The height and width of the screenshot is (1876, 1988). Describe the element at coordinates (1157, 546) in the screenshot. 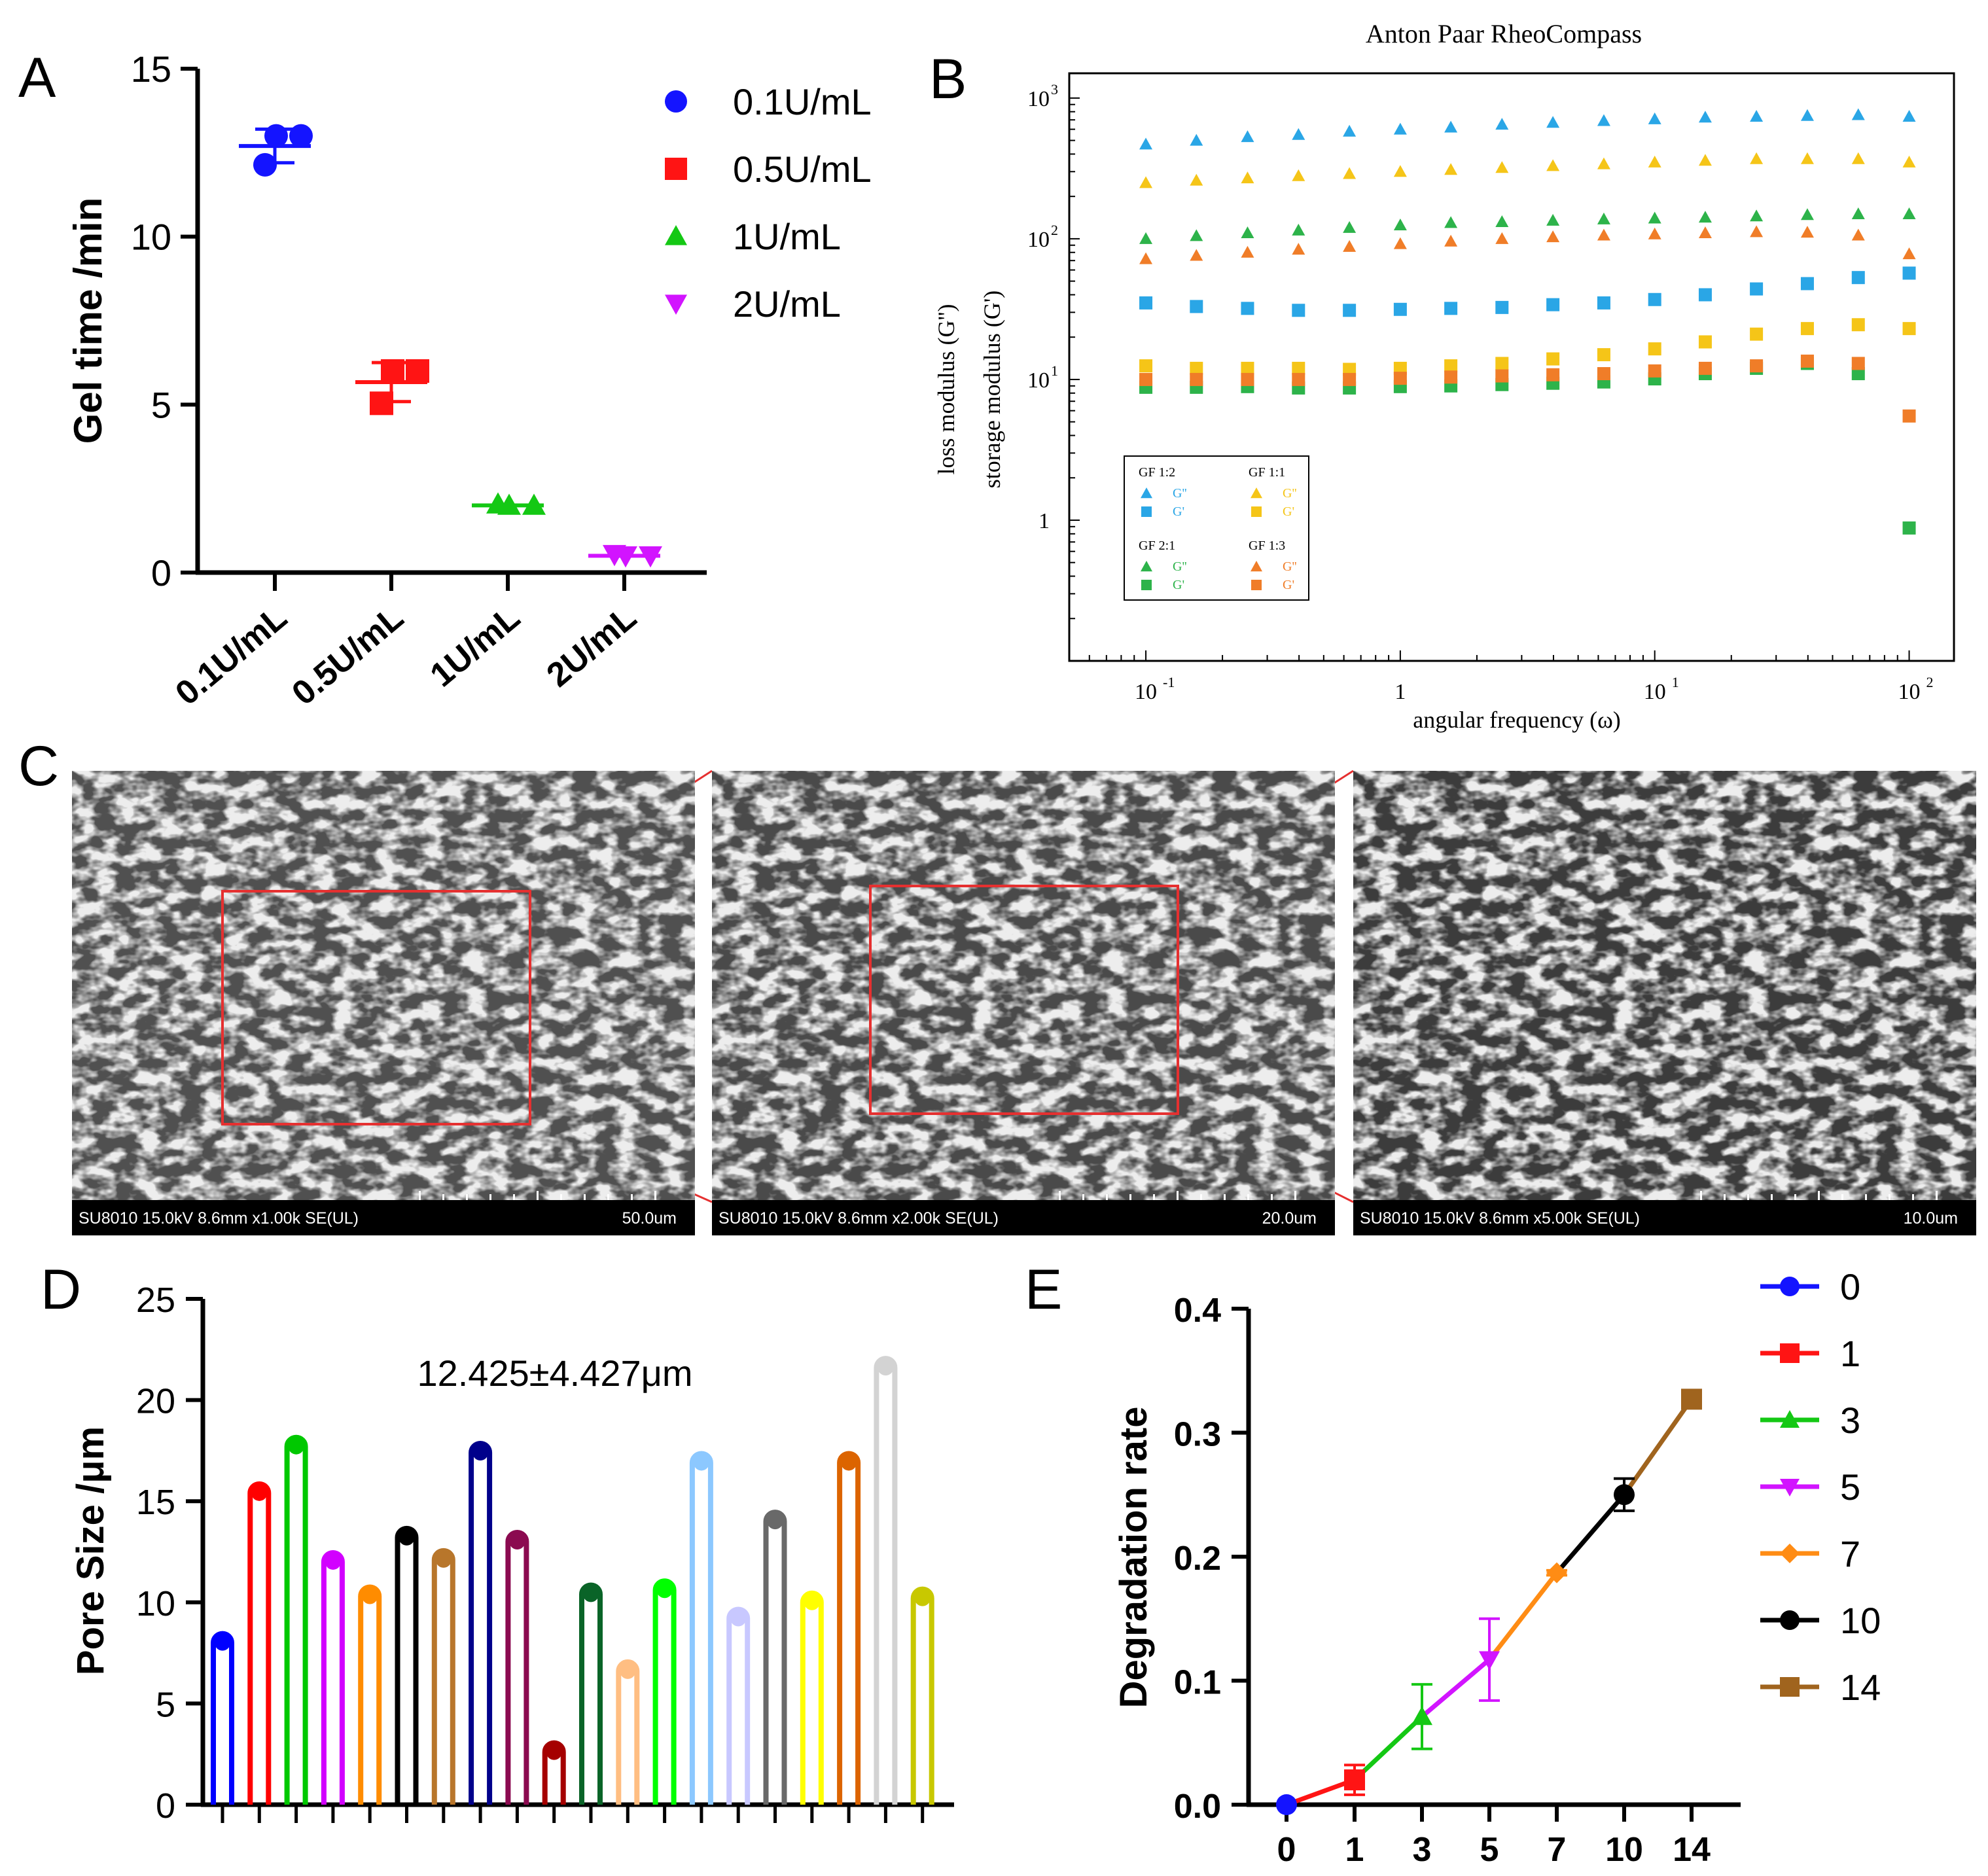

I see `panel-b-legend-group-title: GF 2:1` at that location.